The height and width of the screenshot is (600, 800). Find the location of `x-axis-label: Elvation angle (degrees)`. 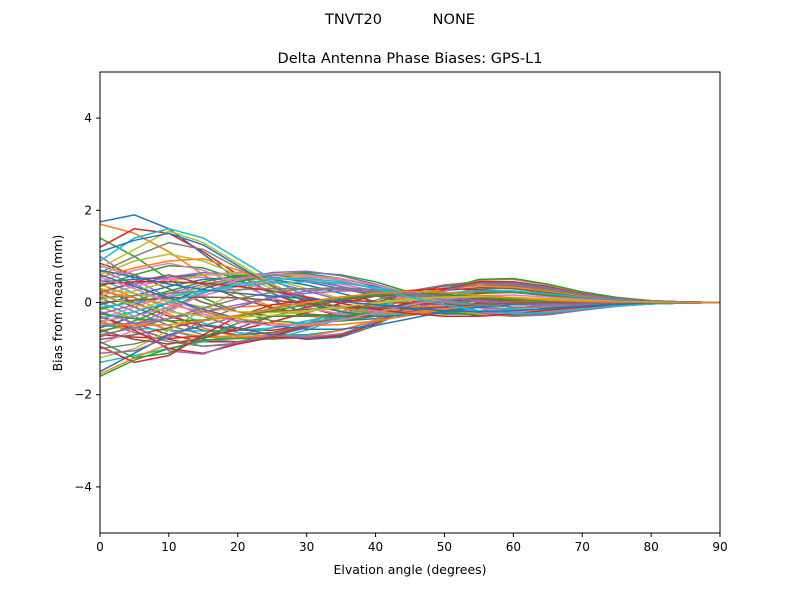

x-axis-label: Elvation angle (degrees) is located at coordinates (409, 569).